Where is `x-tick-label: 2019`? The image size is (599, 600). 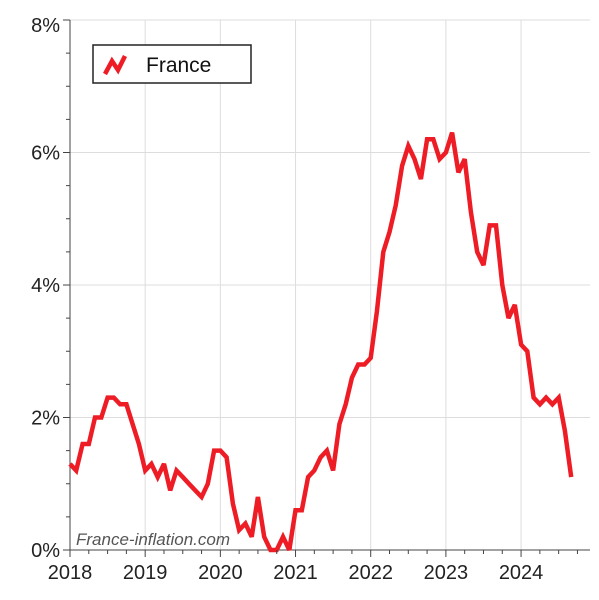
x-tick-label: 2019 is located at coordinates (145, 573).